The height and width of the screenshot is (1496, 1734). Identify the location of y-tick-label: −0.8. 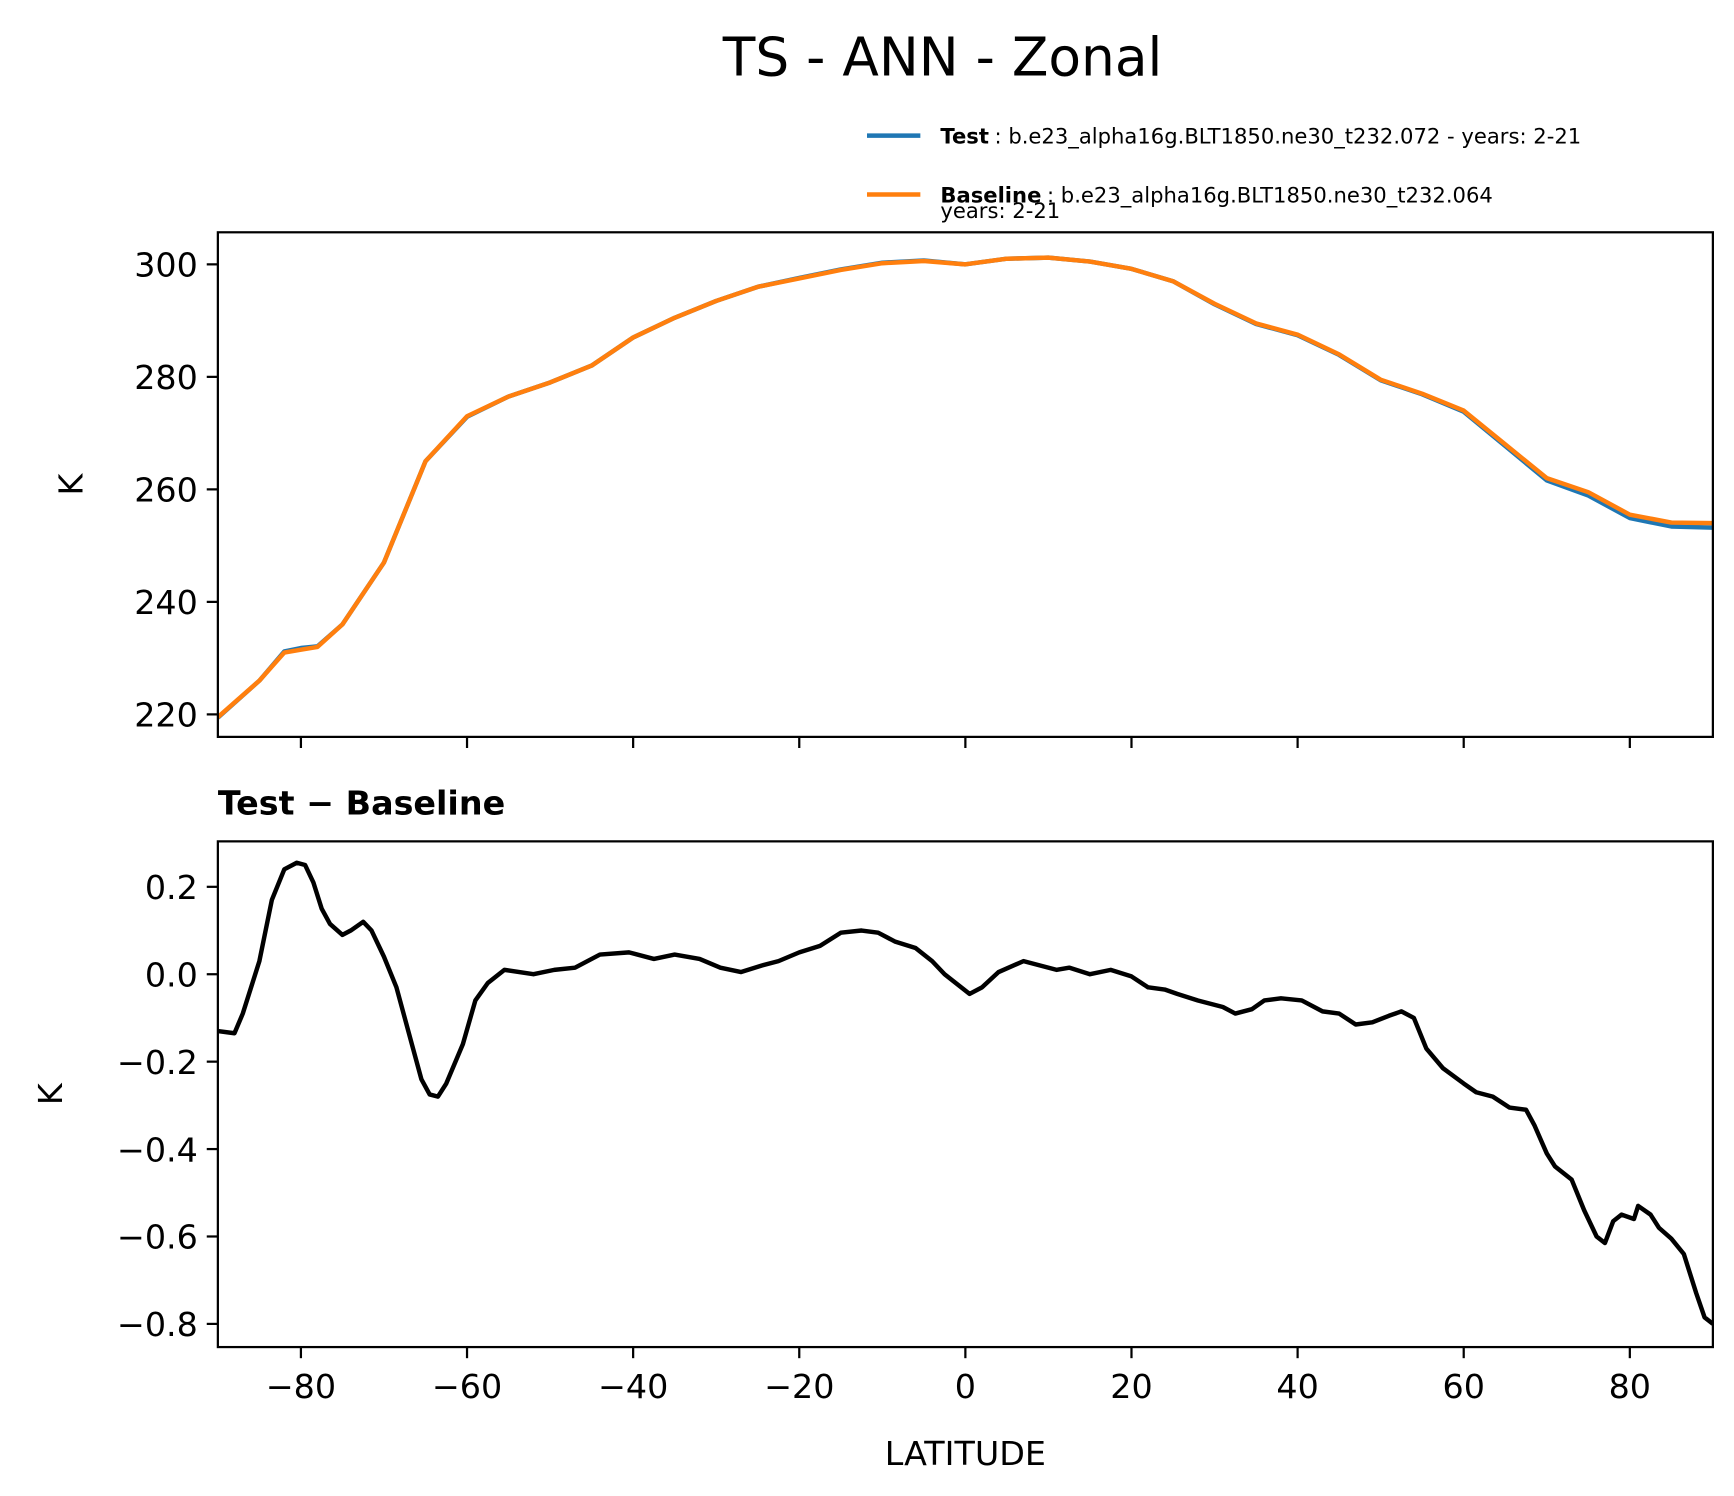
(157, 1324).